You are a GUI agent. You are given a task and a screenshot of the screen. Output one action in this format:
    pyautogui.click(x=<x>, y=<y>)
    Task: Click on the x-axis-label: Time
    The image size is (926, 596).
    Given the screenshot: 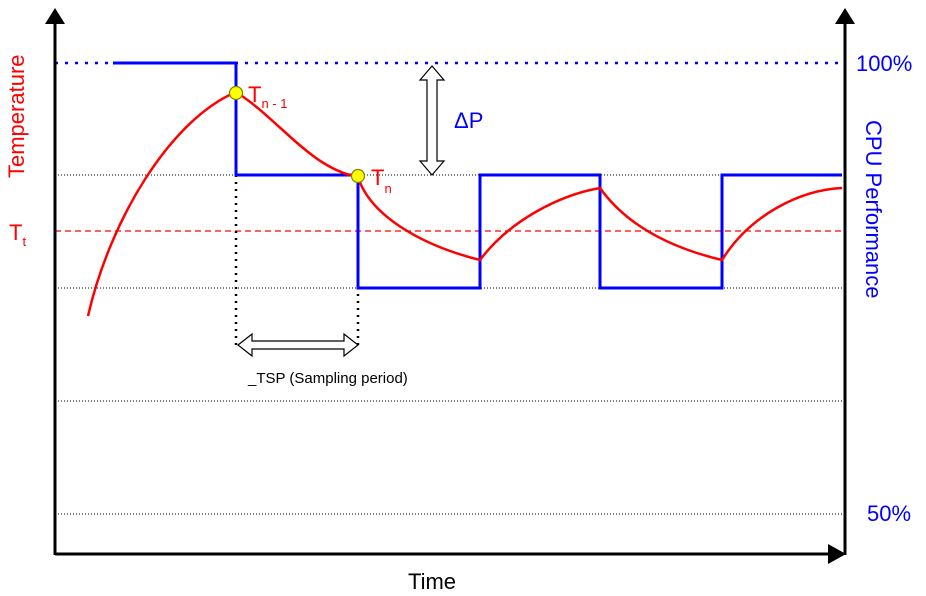 What is the action you would take?
    pyautogui.click(x=432, y=581)
    